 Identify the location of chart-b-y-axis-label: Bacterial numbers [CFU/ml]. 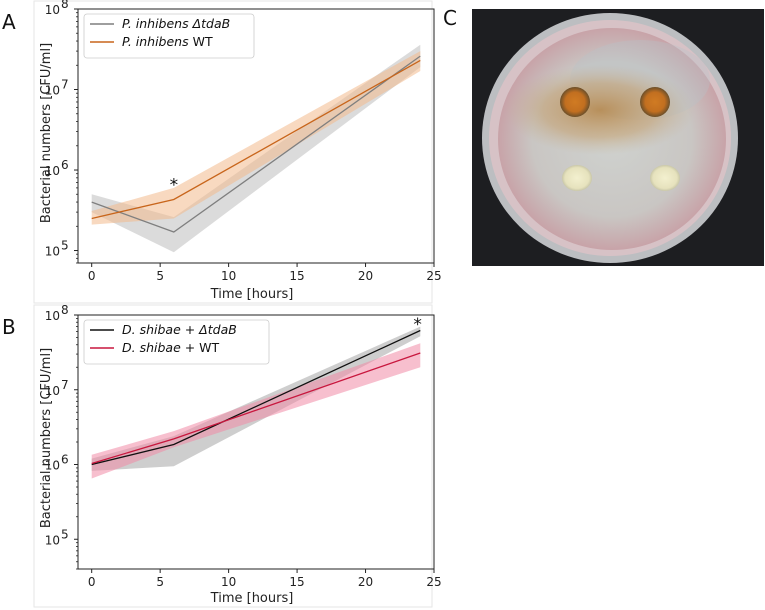
(46, 438).